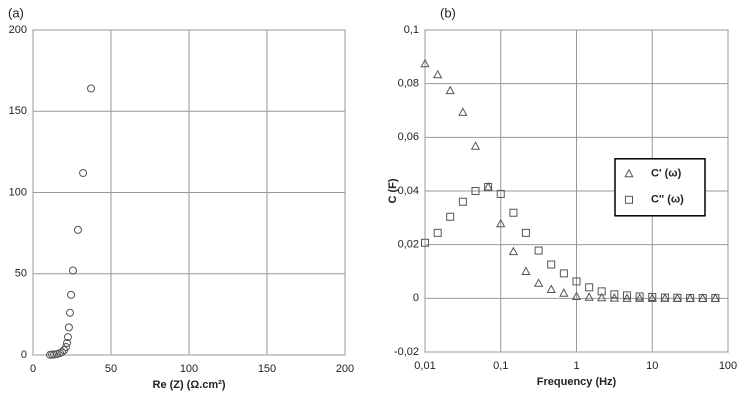 The height and width of the screenshot is (395, 742). What do you see at coordinates (408, 84) in the screenshot?
I see `y-tick-label: 0,08` at bounding box center [408, 84].